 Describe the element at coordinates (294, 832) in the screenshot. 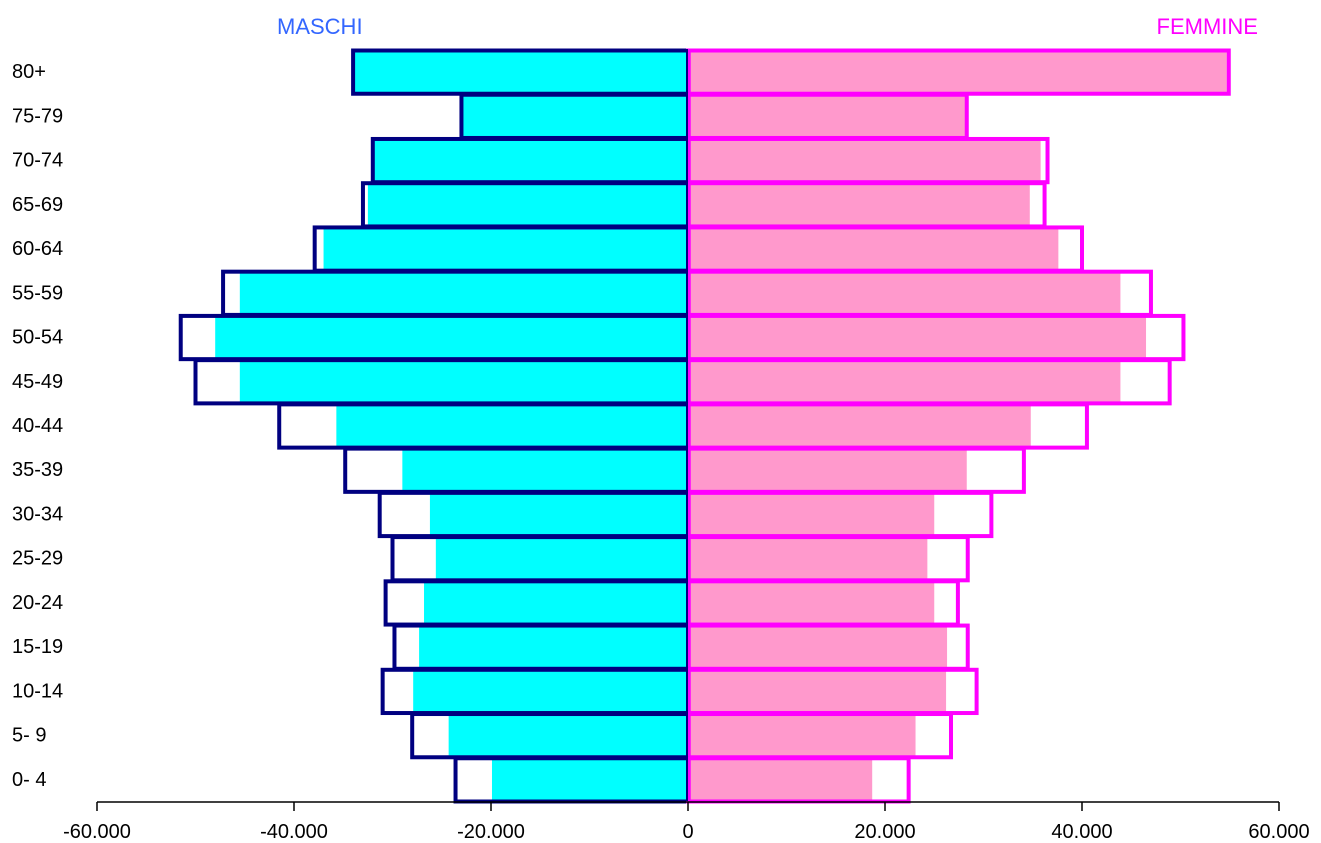

I see `x-tick-label: -40.000` at that location.